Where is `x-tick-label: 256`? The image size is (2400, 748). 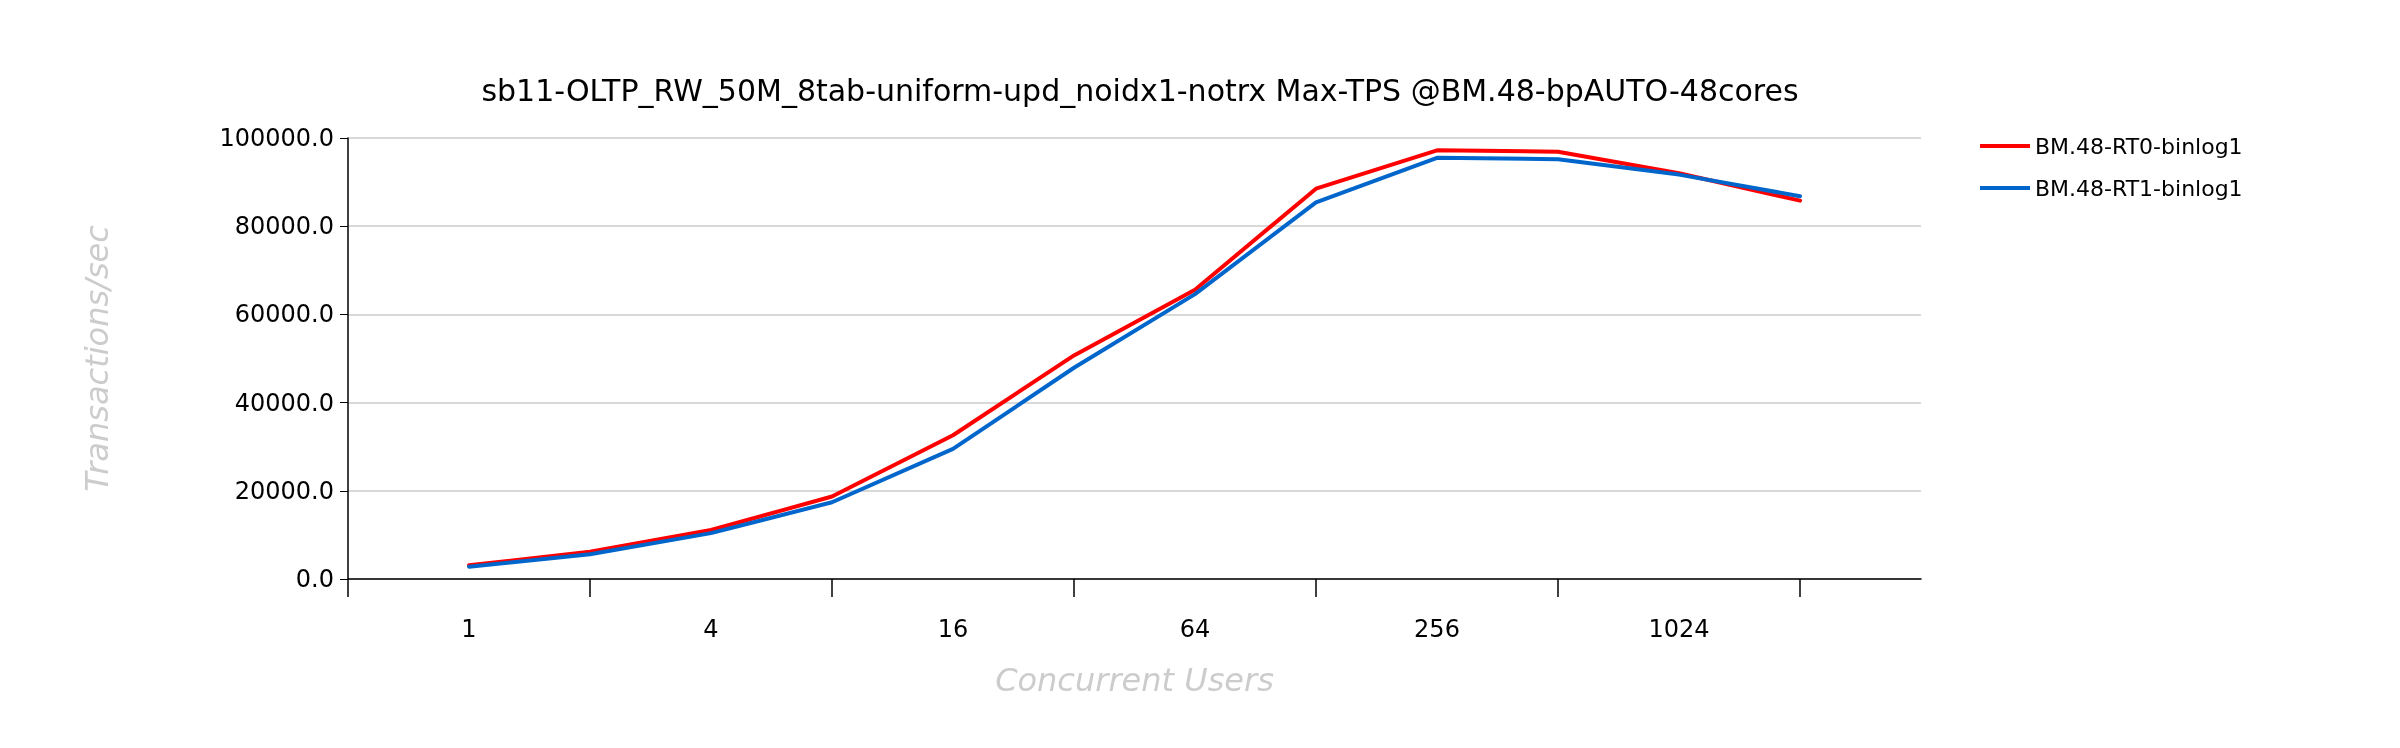
x-tick-label: 256 is located at coordinates (1437, 629).